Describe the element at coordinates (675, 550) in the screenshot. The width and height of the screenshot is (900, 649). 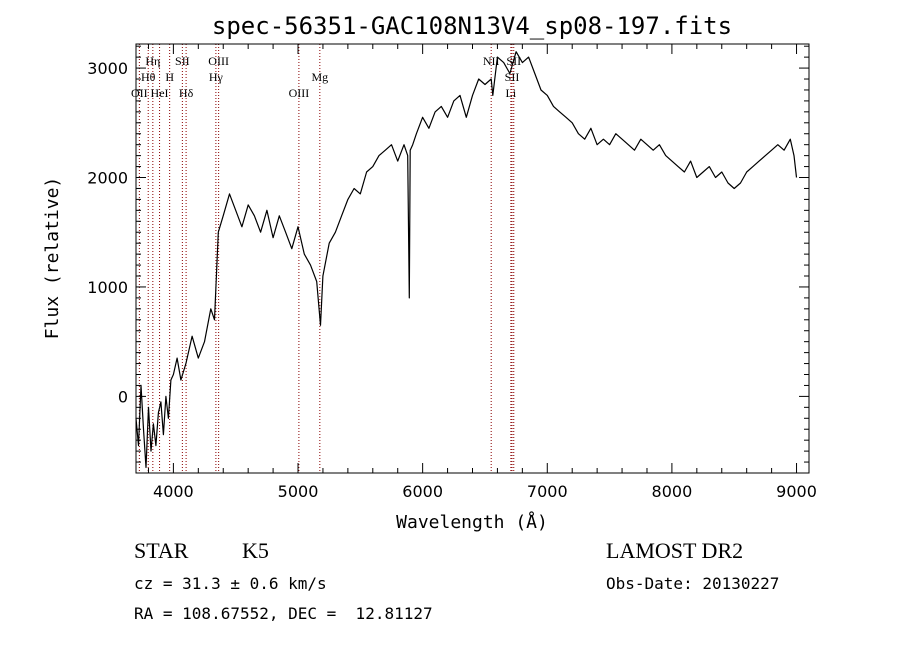
I see `survey-name: LAMOST DR2` at that location.